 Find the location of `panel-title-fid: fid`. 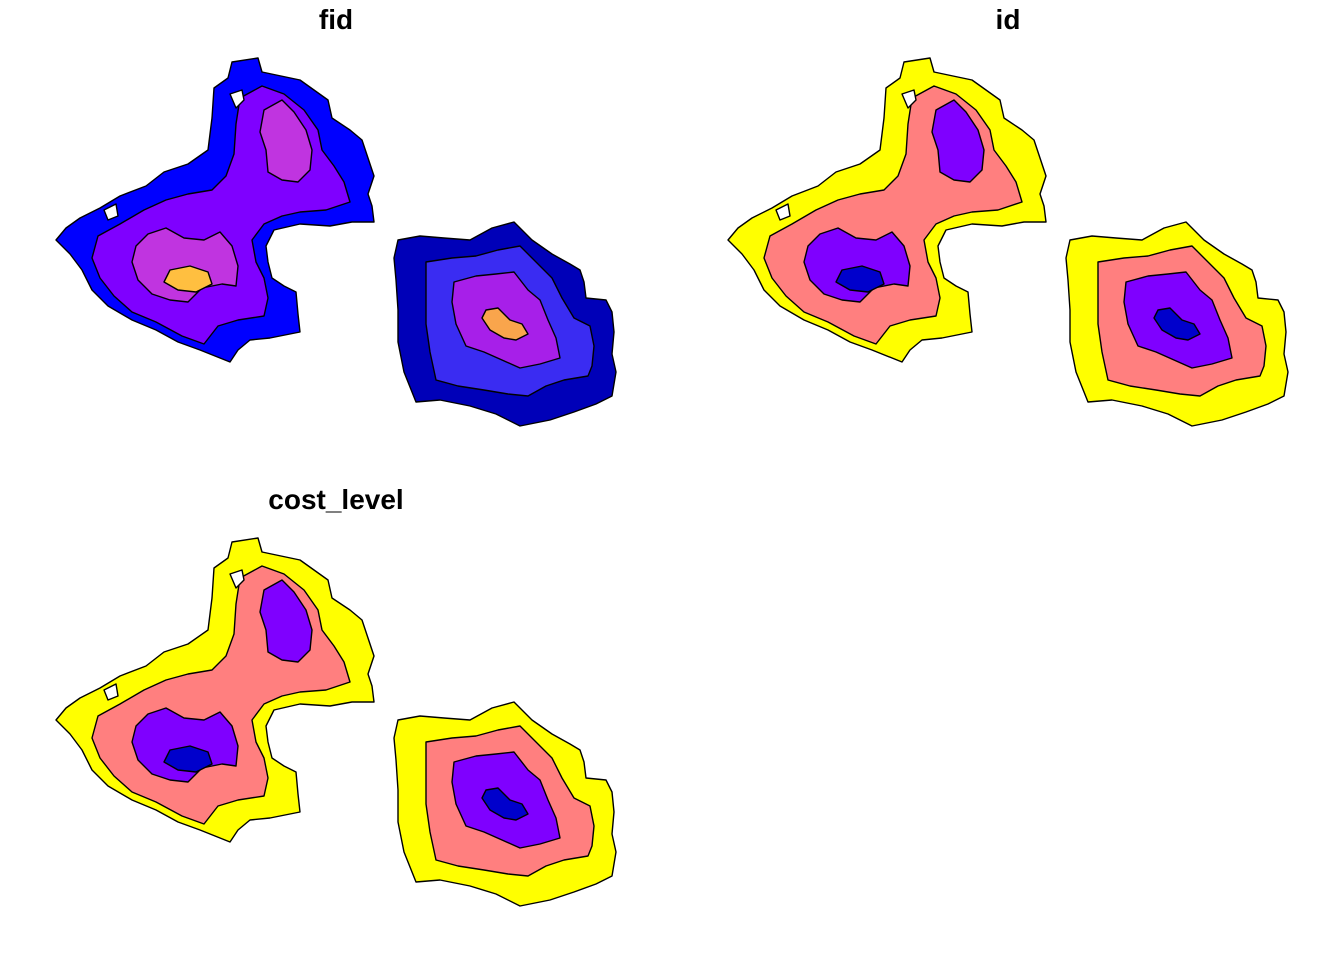

panel-title-fid: fid is located at coordinates (336, 19).